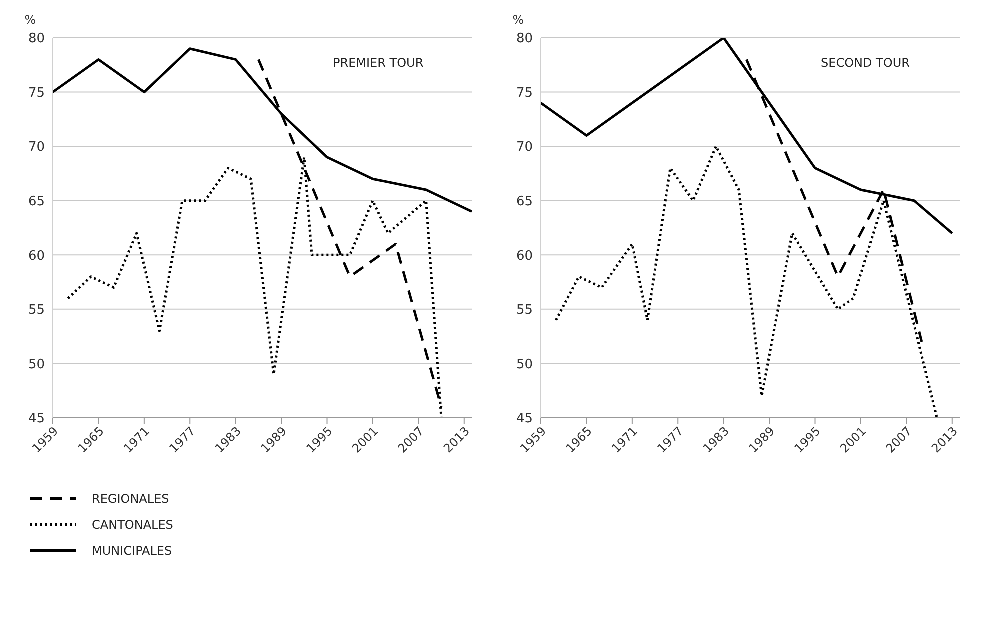  What do you see at coordinates (378, 63) in the screenshot?
I see `annotation: PREMIER TOUR` at bounding box center [378, 63].